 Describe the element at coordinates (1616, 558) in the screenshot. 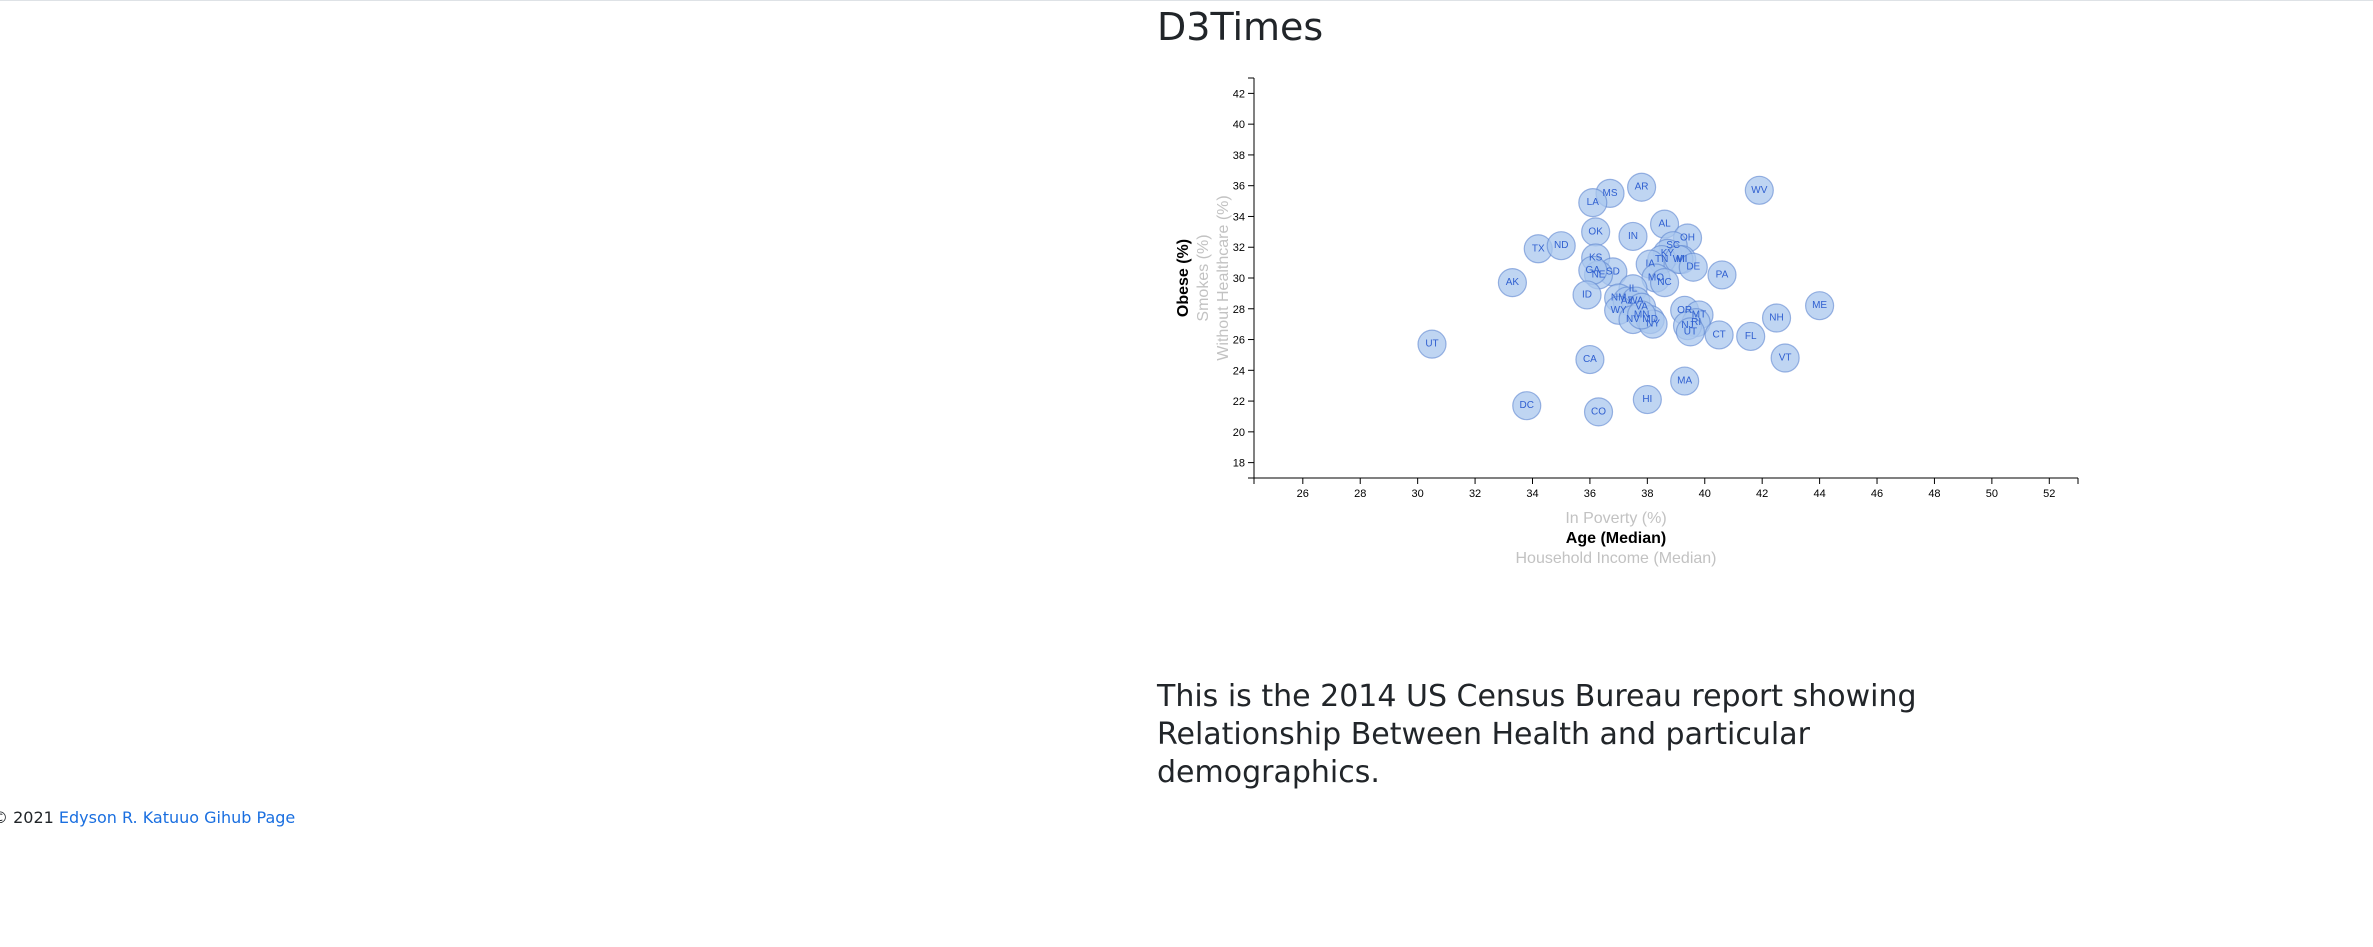

I see `x-axis-title-2: Household Income (Median)` at that location.